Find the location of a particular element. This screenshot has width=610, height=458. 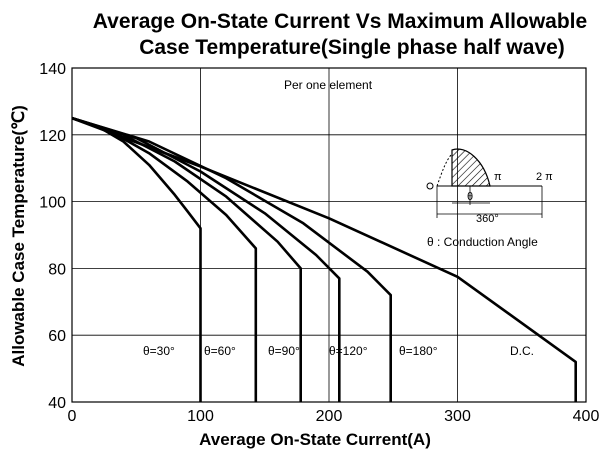

inset-theta-label: θ is located at coordinates (470, 197).